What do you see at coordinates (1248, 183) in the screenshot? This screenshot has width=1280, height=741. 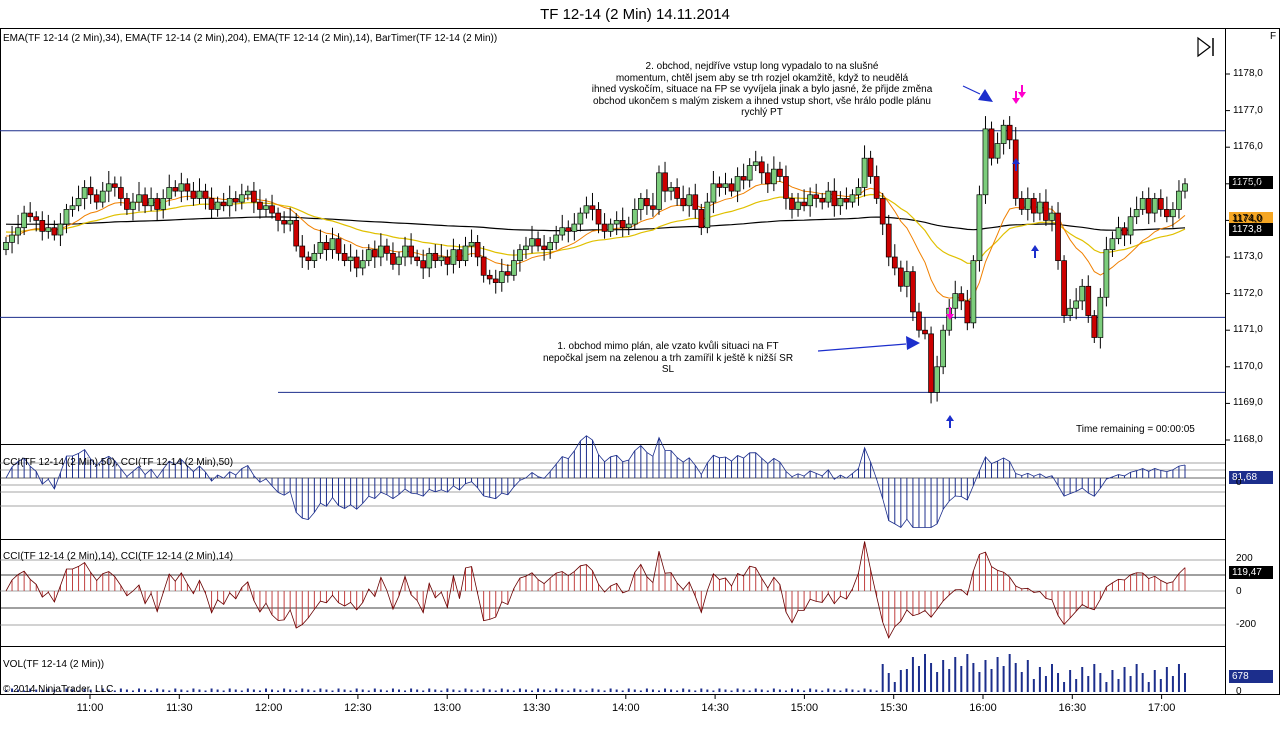 I see `price-tick-label: 1175,0` at bounding box center [1248, 183].